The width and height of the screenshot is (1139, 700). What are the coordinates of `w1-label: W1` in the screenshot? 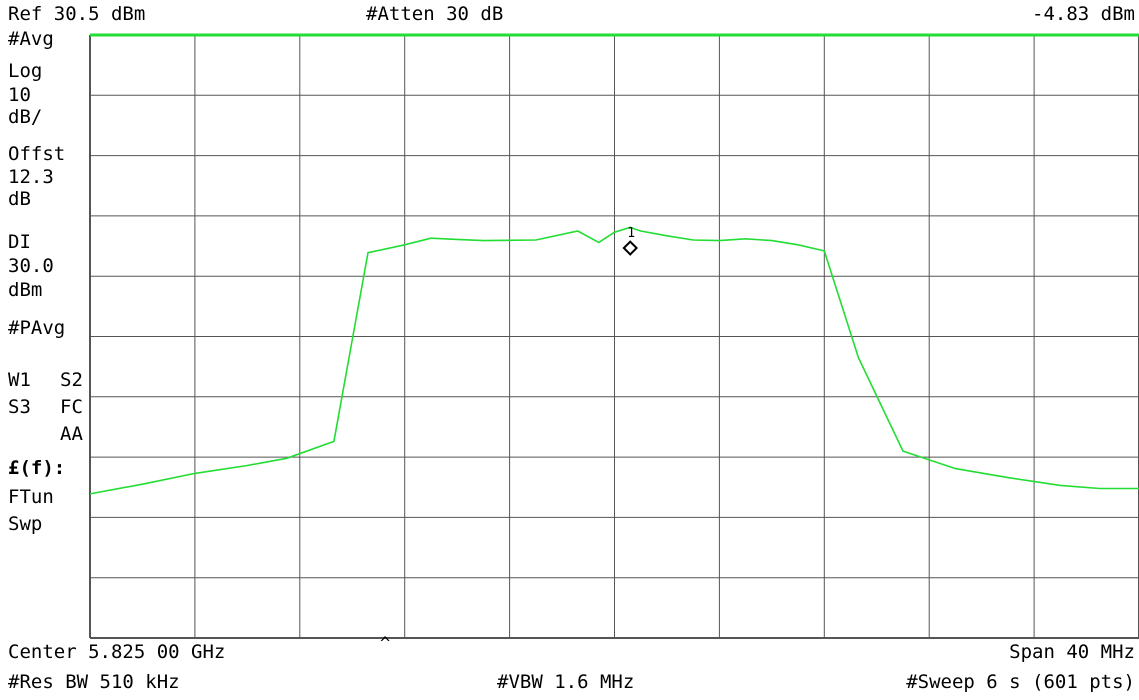 It's located at (19, 380).